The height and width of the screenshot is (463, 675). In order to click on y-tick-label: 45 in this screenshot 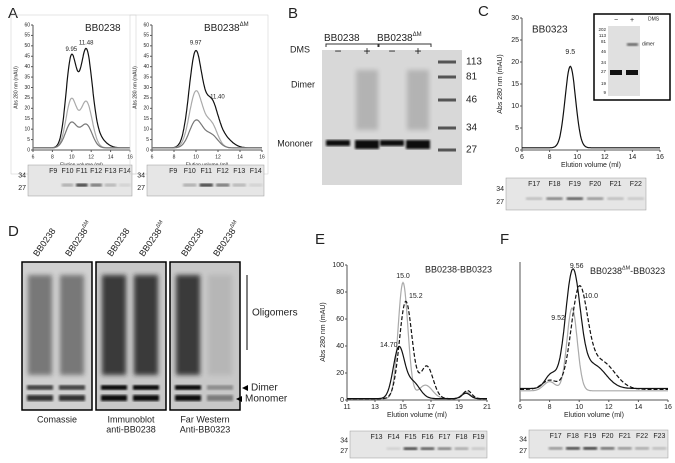, I will do `click(146, 57)`.